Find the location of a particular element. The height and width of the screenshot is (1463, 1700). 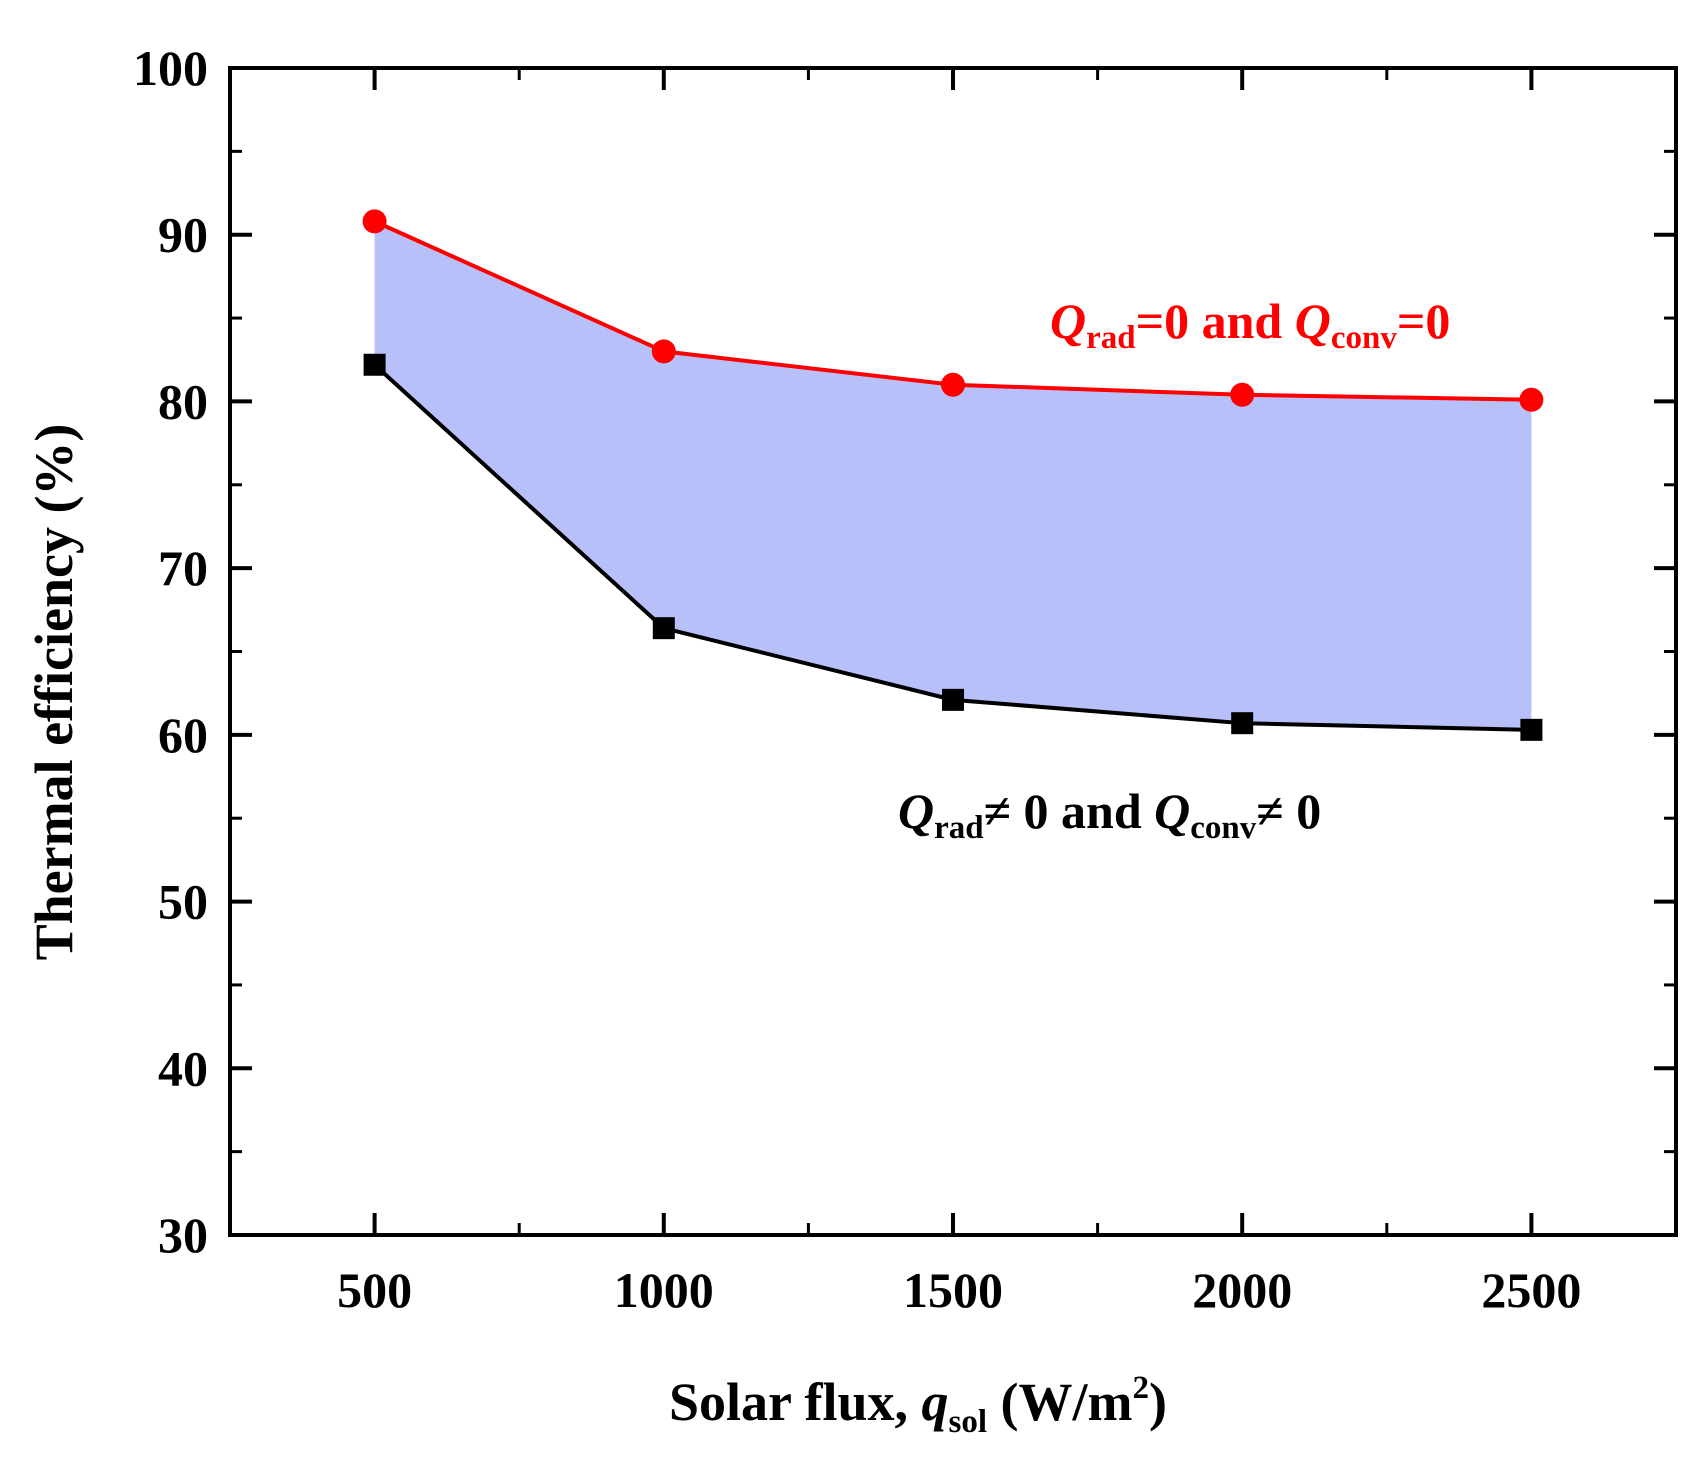

annotation-real-sub2: conv is located at coordinates (1223, 828).